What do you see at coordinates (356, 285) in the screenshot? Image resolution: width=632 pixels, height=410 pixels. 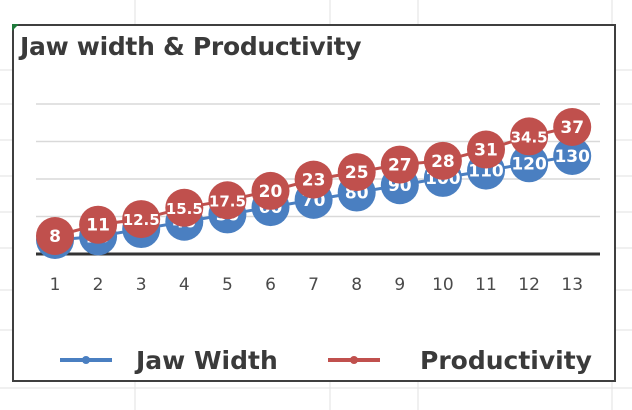 I see `x-tick-label: 8` at bounding box center [356, 285].